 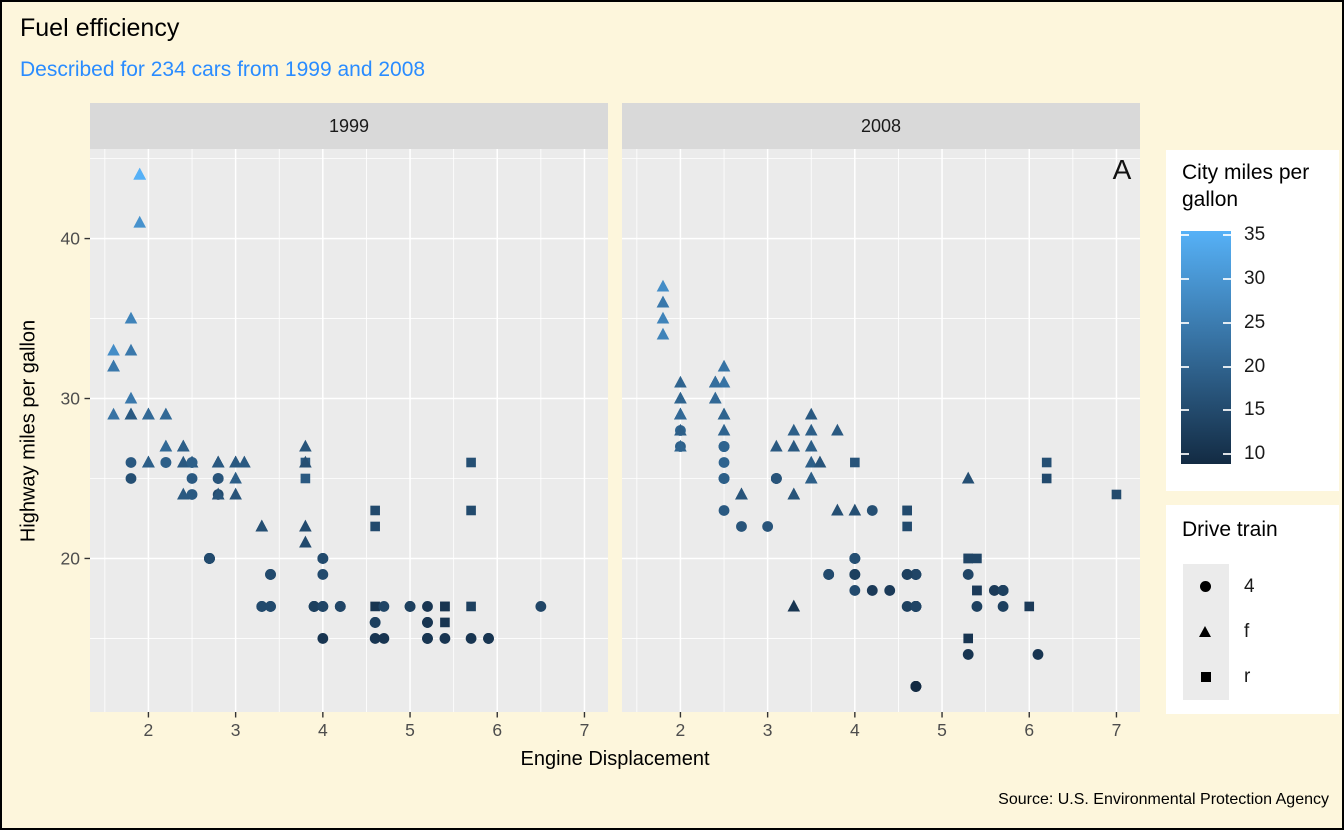 What do you see at coordinates (1205, 586) in the screenshot?
I see `circle-key-icon` at bounding box center [1205, 586].